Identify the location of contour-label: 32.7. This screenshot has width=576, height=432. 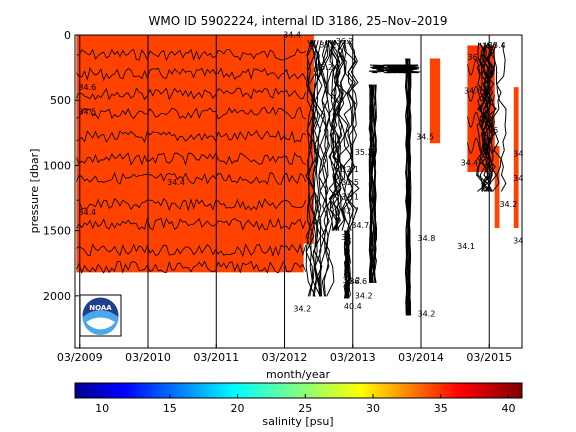
(350, 211).